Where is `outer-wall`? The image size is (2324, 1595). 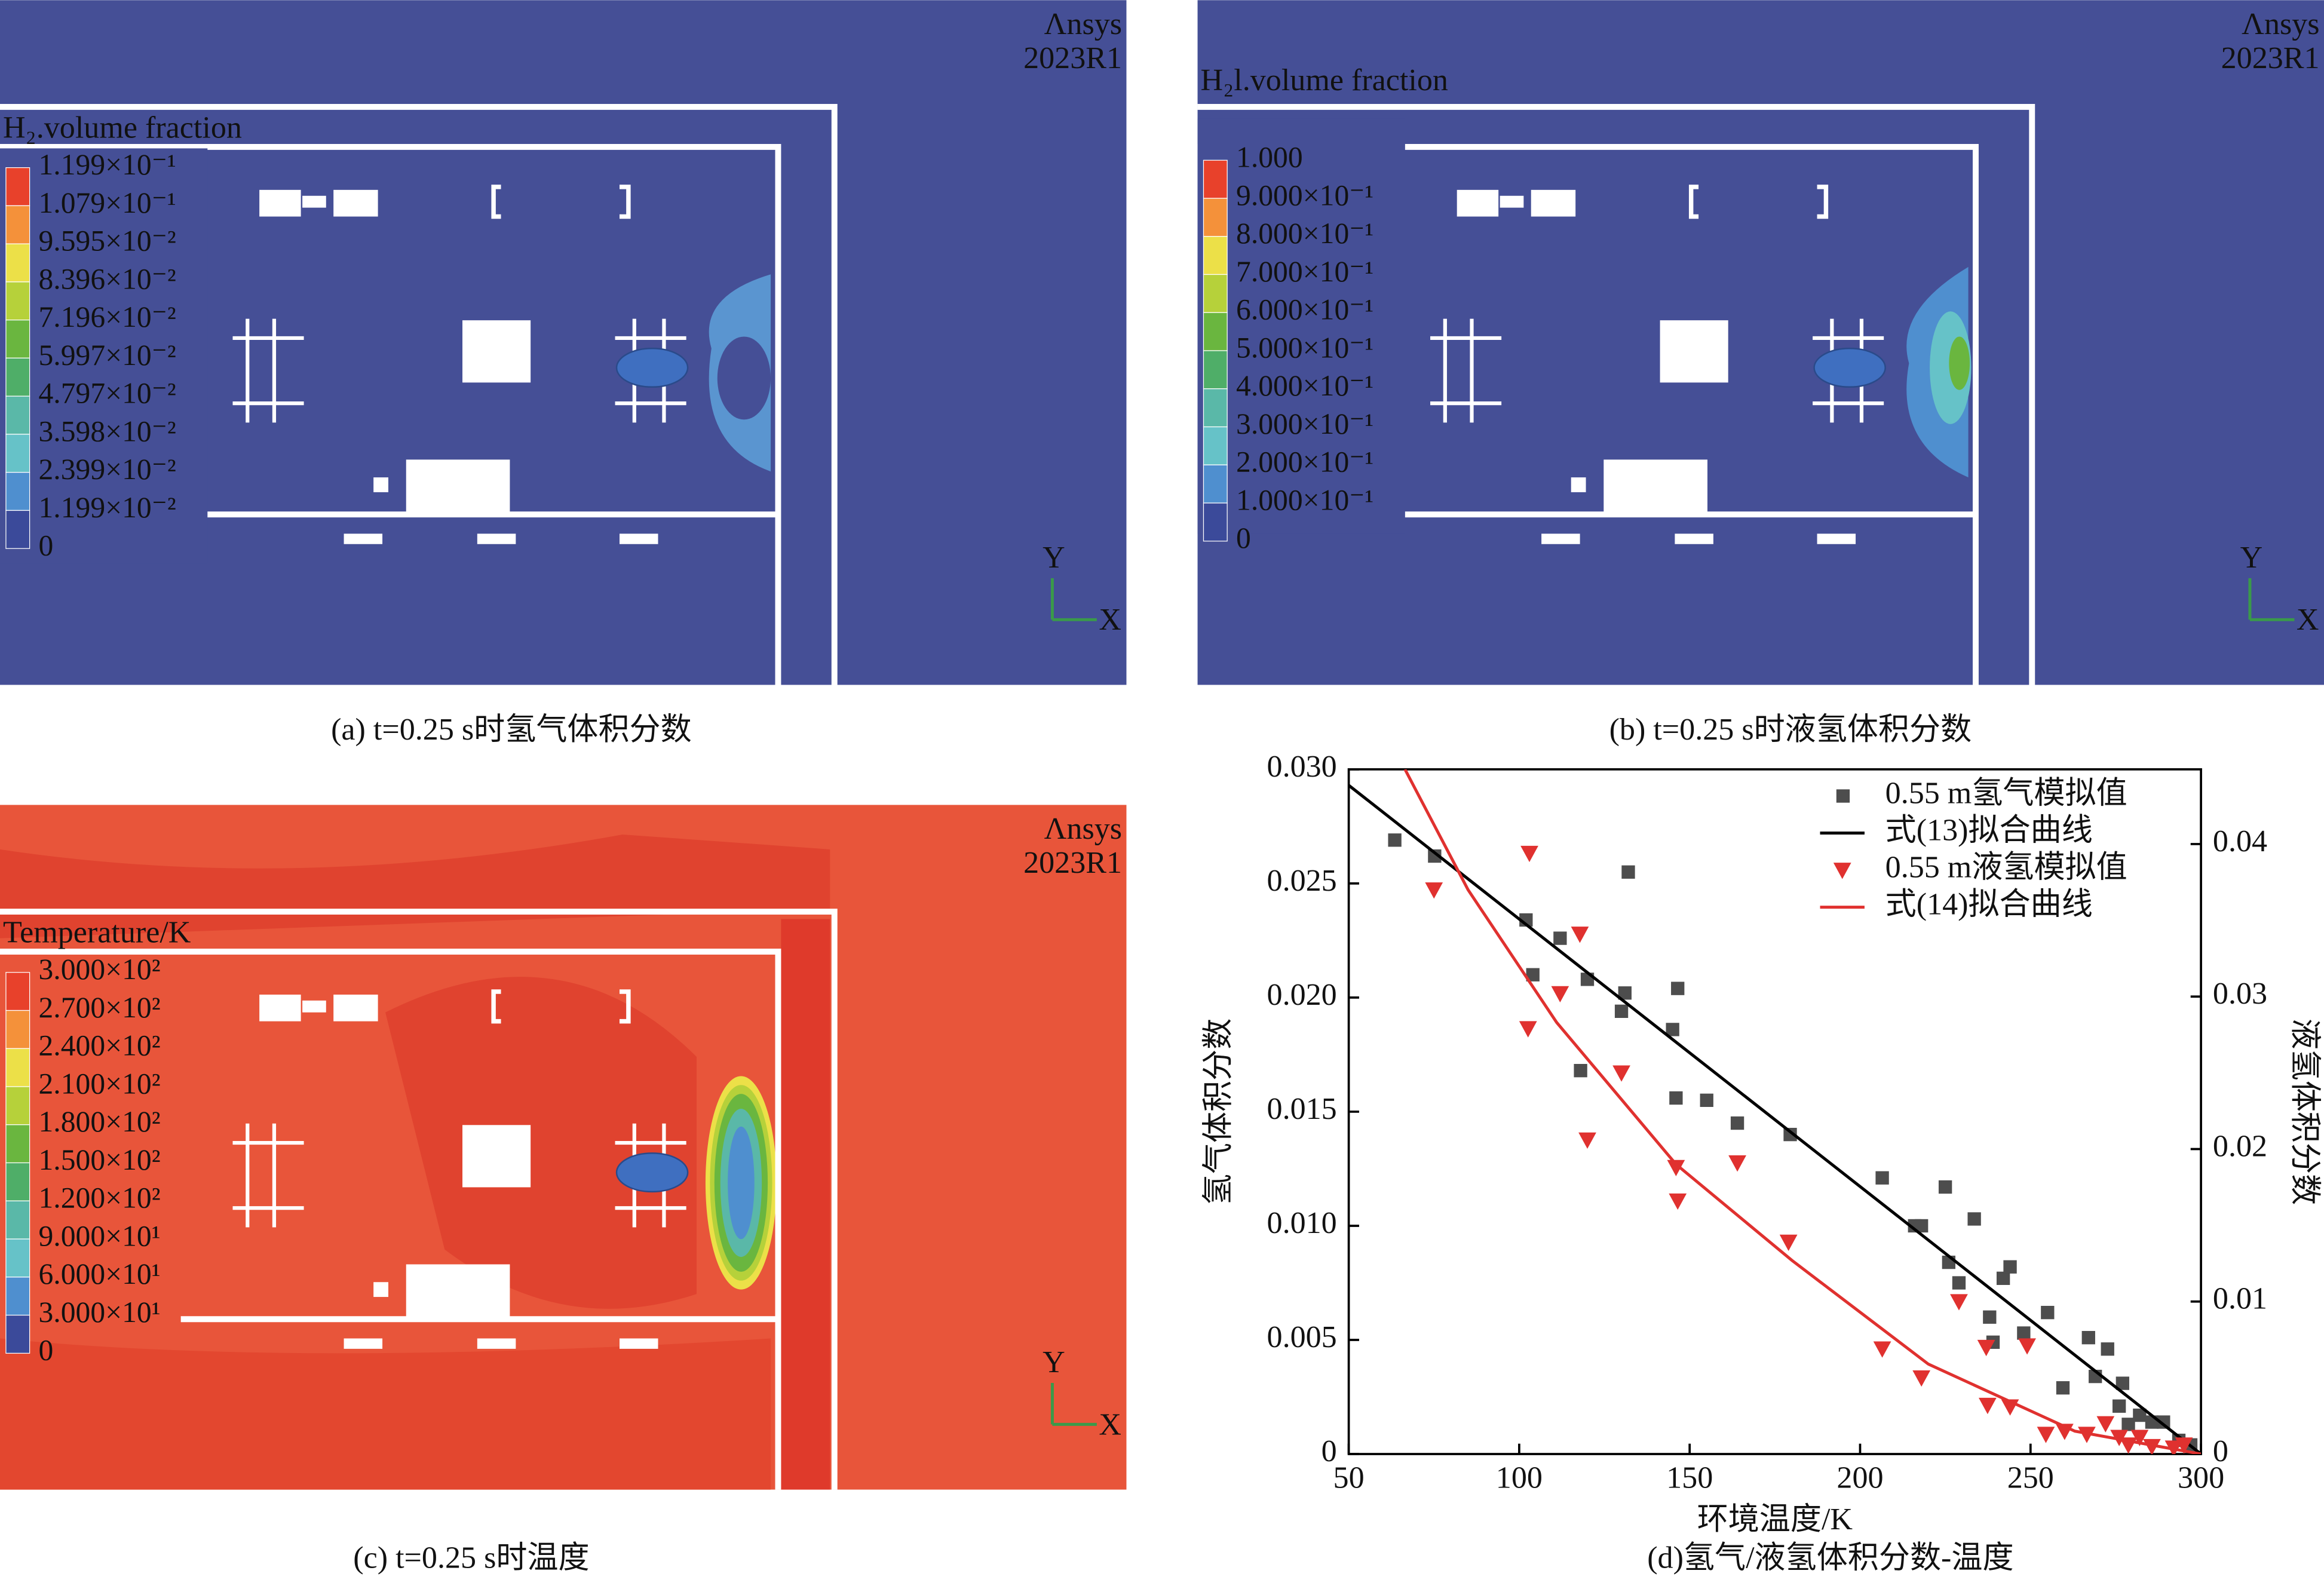
outer-wall is located at coordinates (419, 1199).